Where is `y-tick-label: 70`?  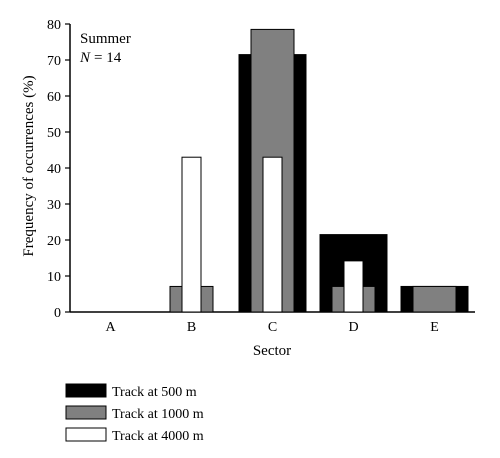
y-tick-label: 70 is located at coordinates (54, 61).